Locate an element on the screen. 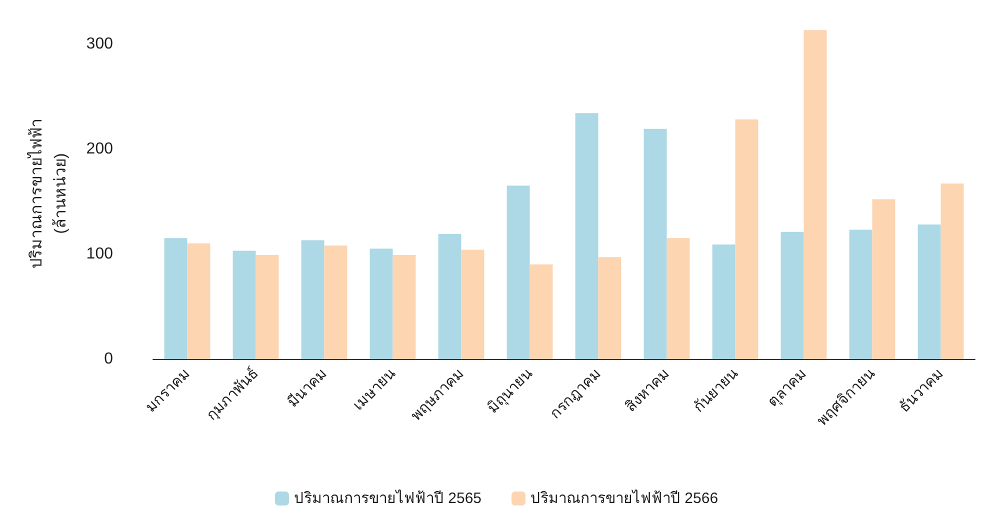  y-axis-title: ปริมาณการขายไฟฟ้า (ล้านหน่วย) is located at coordinates (48, 193).